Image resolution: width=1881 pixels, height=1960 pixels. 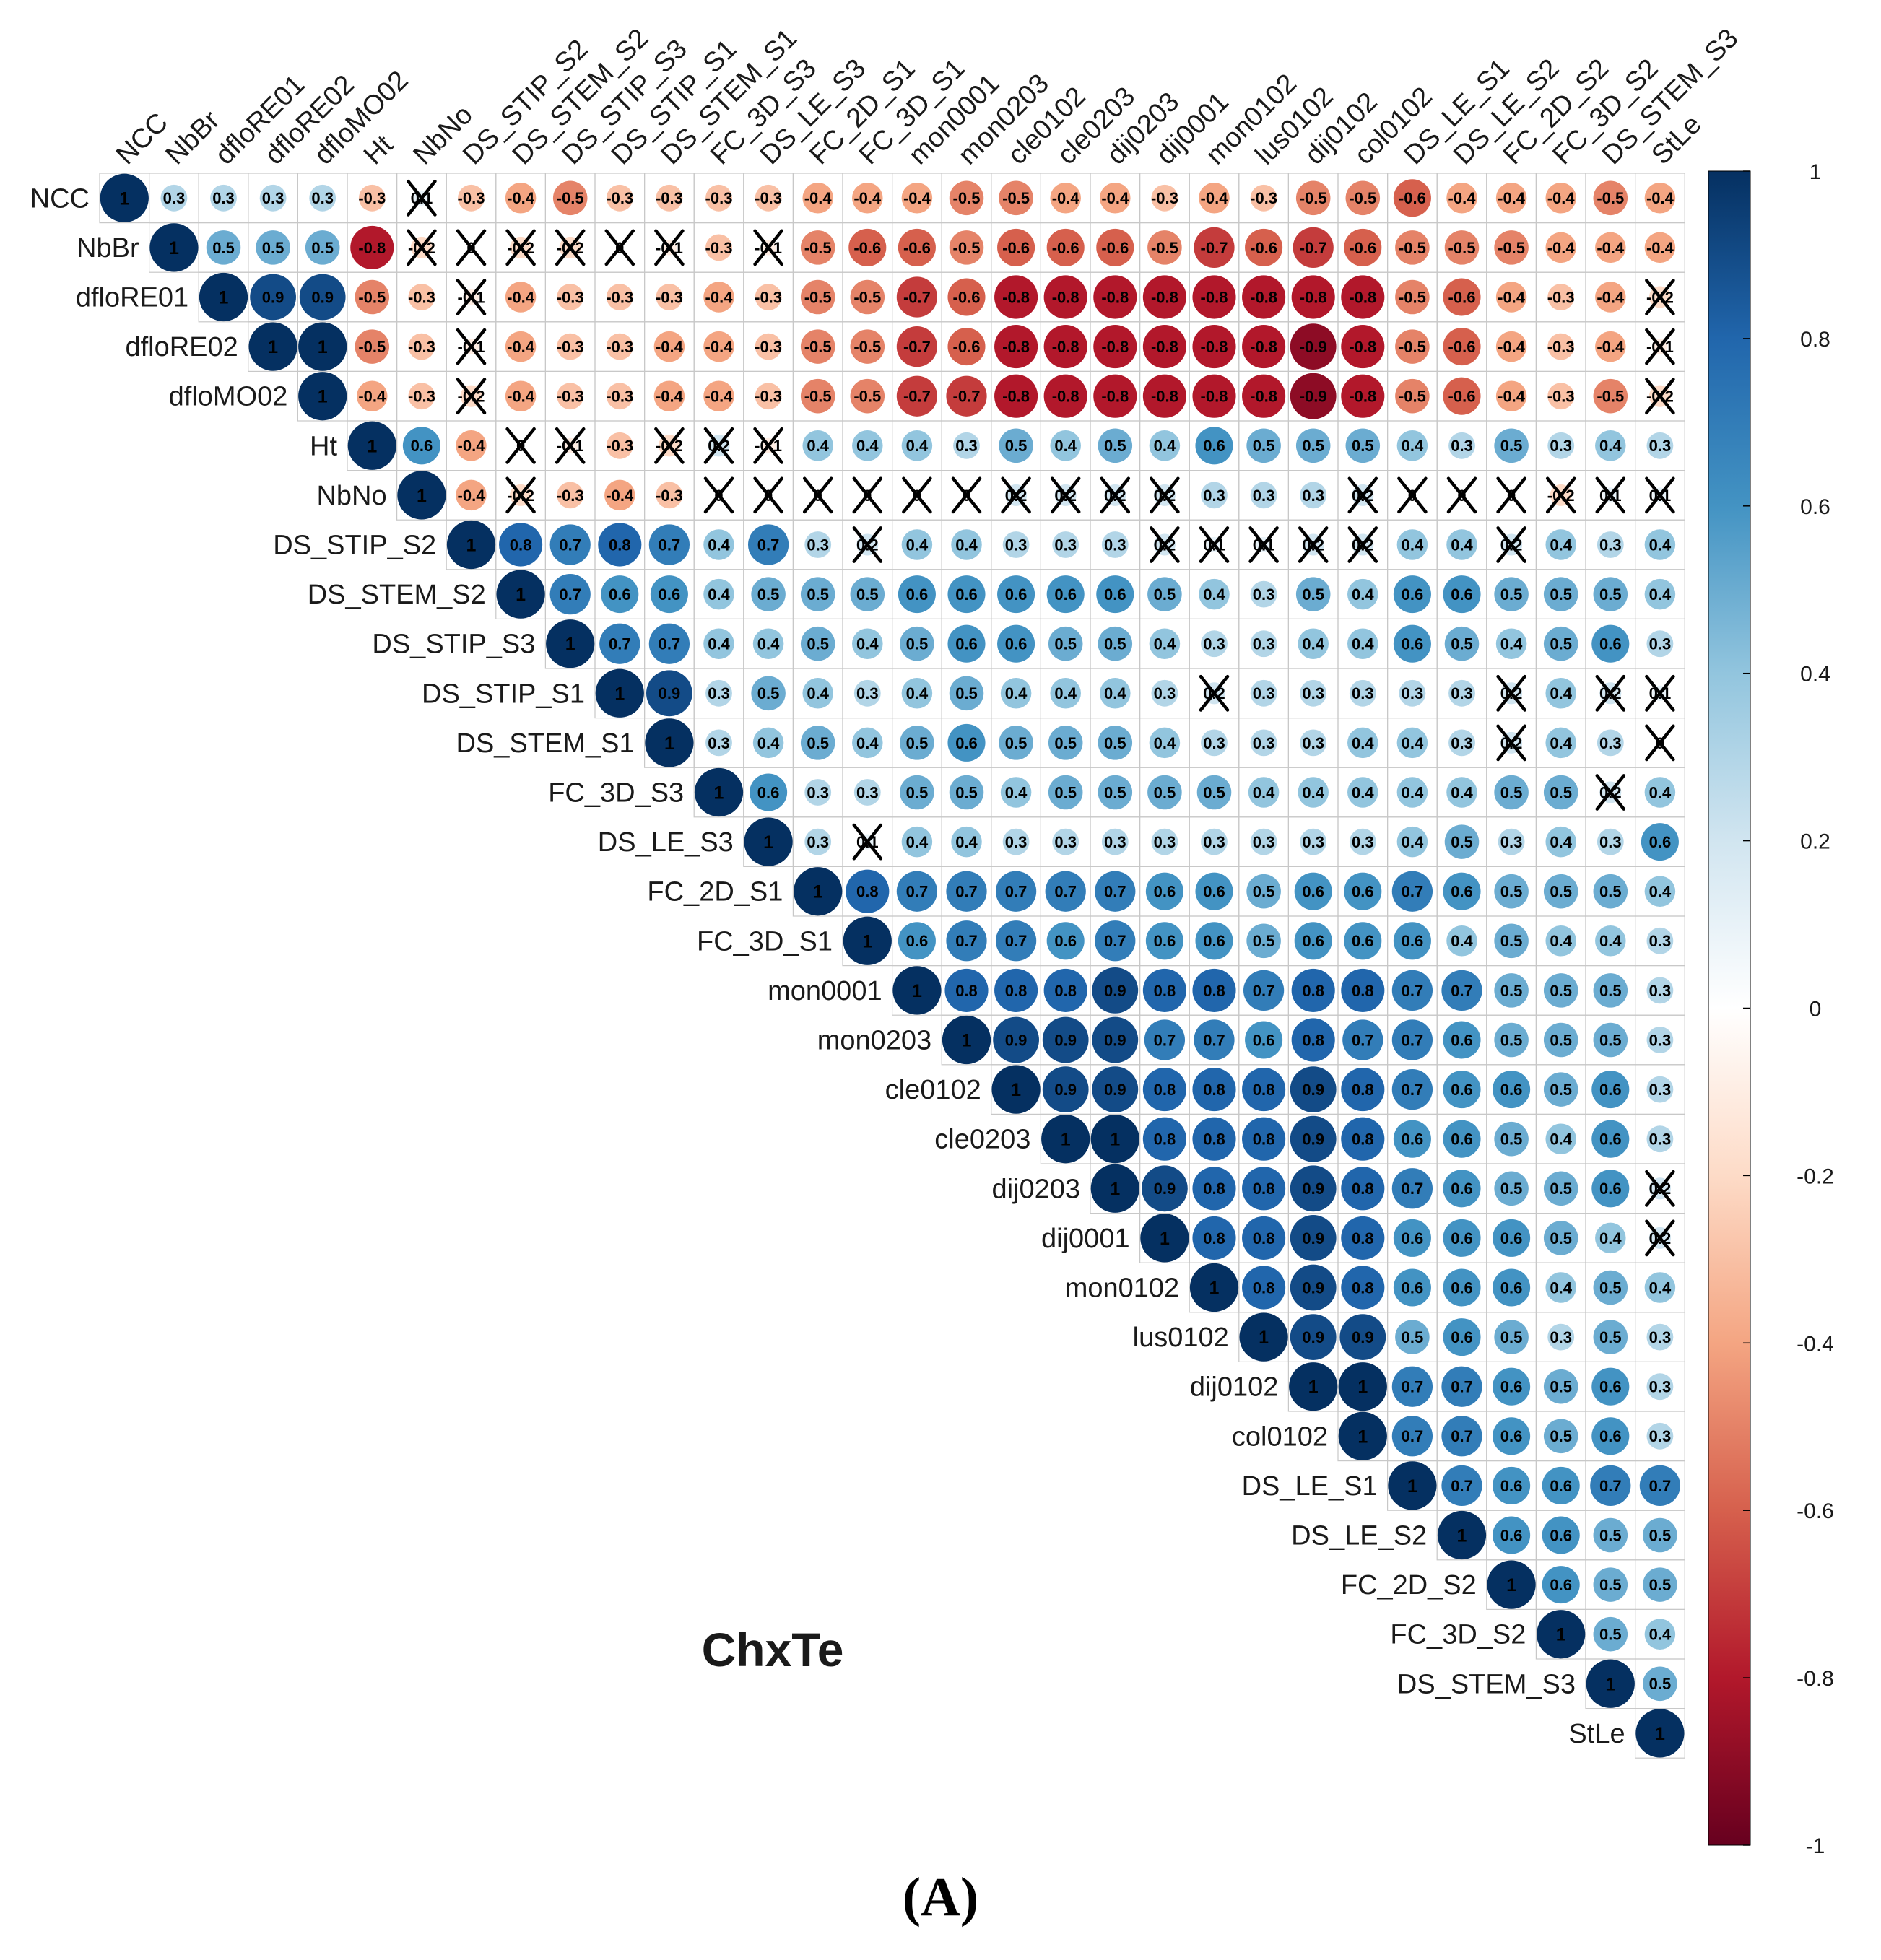 I want to click on row-label: NCC, so click(x=60, y=198).